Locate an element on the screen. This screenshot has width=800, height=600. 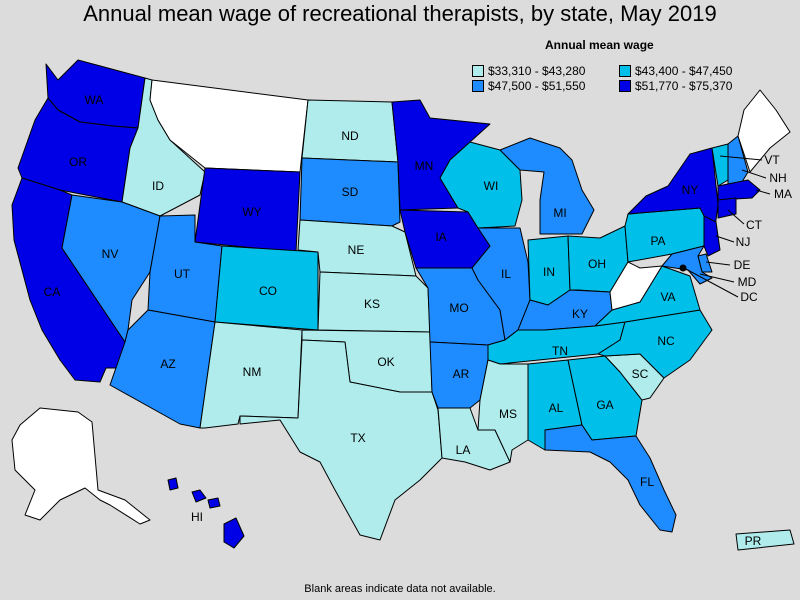
state-label-ct: CT is located at coordinates (754, 225).